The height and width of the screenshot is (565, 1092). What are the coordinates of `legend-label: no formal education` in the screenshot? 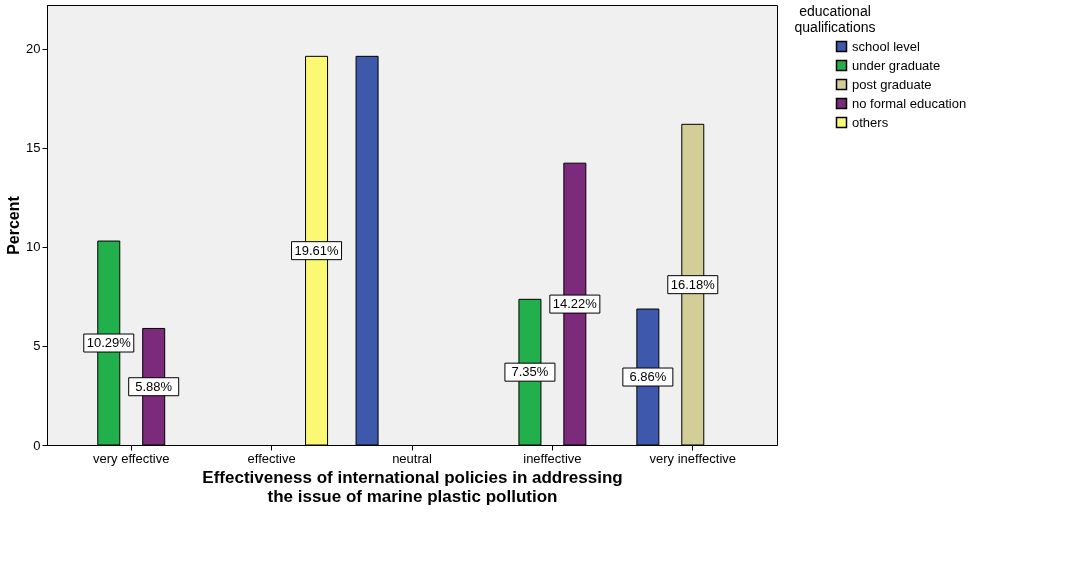 It's located at (909, 103).